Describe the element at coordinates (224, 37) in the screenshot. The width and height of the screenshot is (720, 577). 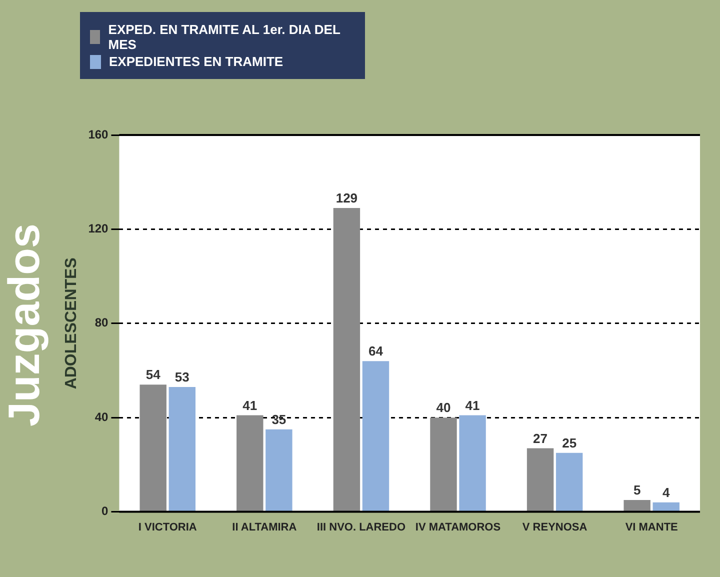
I see `legend-label: EXPED. EN TRAMITE AL 1er. DIA DEL MES` at that location.